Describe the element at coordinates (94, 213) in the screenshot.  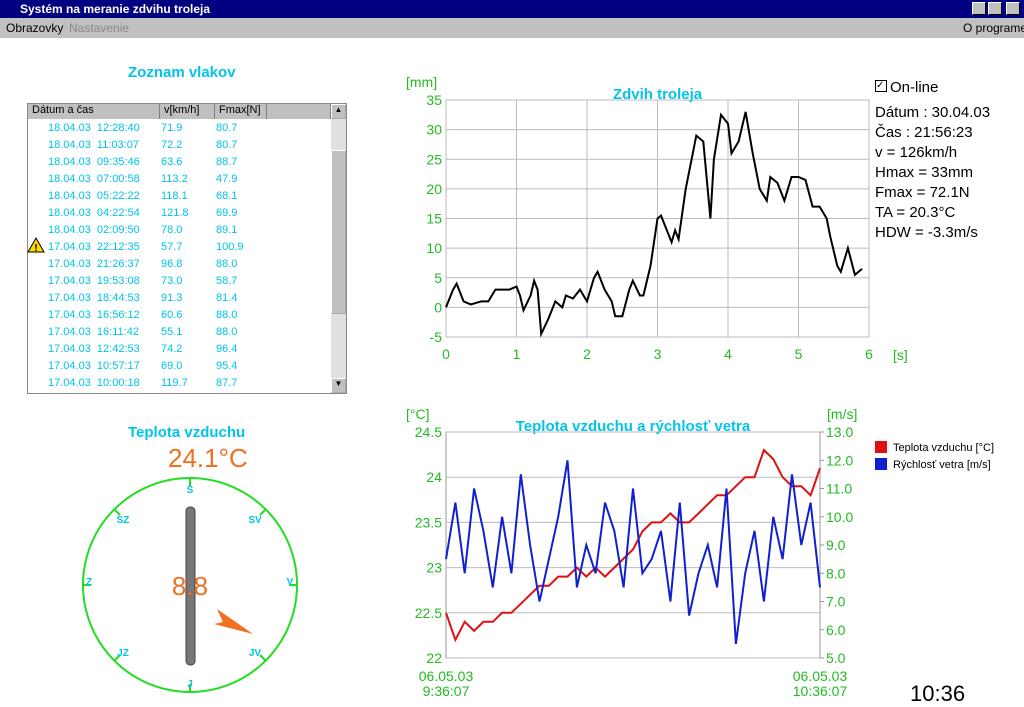
I see `table-cell: 18.04.03 04:22:54` at that location.